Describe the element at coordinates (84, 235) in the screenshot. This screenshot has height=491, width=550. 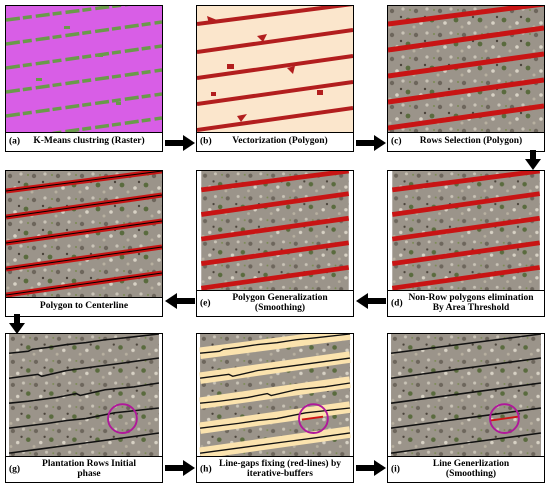
I see `centerline-image` at that location.